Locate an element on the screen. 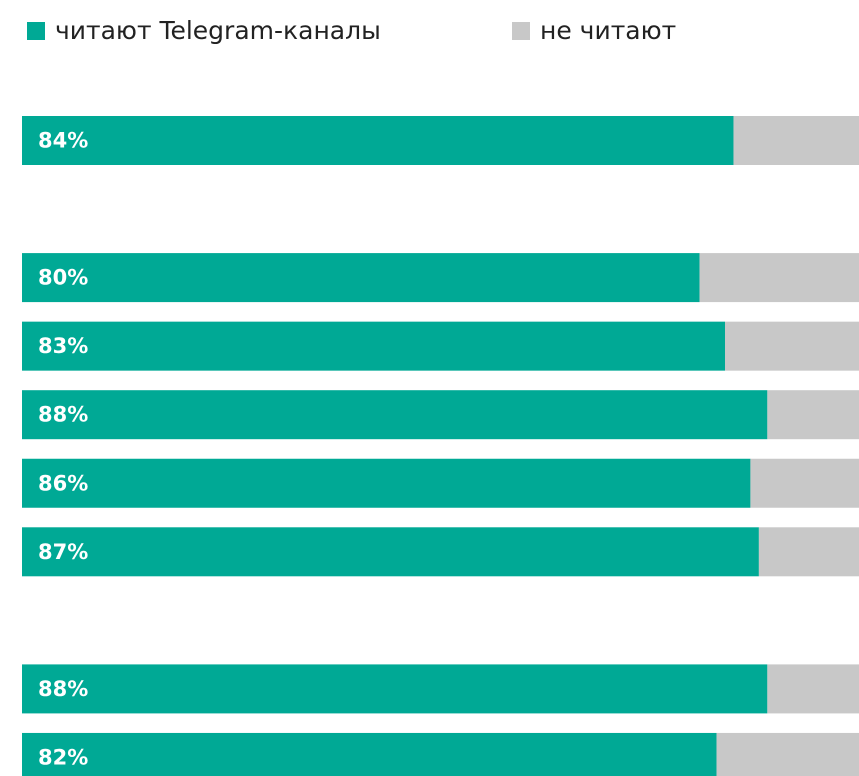 The width and height of the screenshot is (859, 776). value-label: 80% is located at coordinates (63, 278).